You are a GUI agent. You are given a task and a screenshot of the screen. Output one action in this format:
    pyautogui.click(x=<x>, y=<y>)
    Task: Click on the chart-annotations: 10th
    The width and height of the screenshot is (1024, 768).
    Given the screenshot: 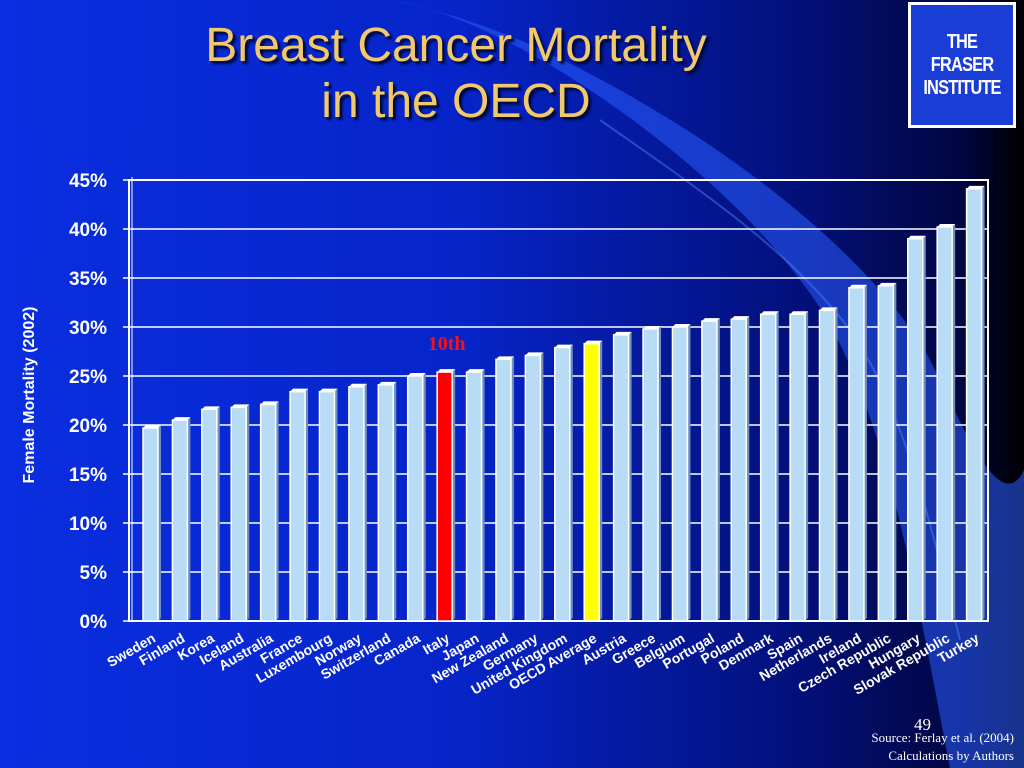 What is the action you would take?
    pyautogui.click(x=447, y=344)
    